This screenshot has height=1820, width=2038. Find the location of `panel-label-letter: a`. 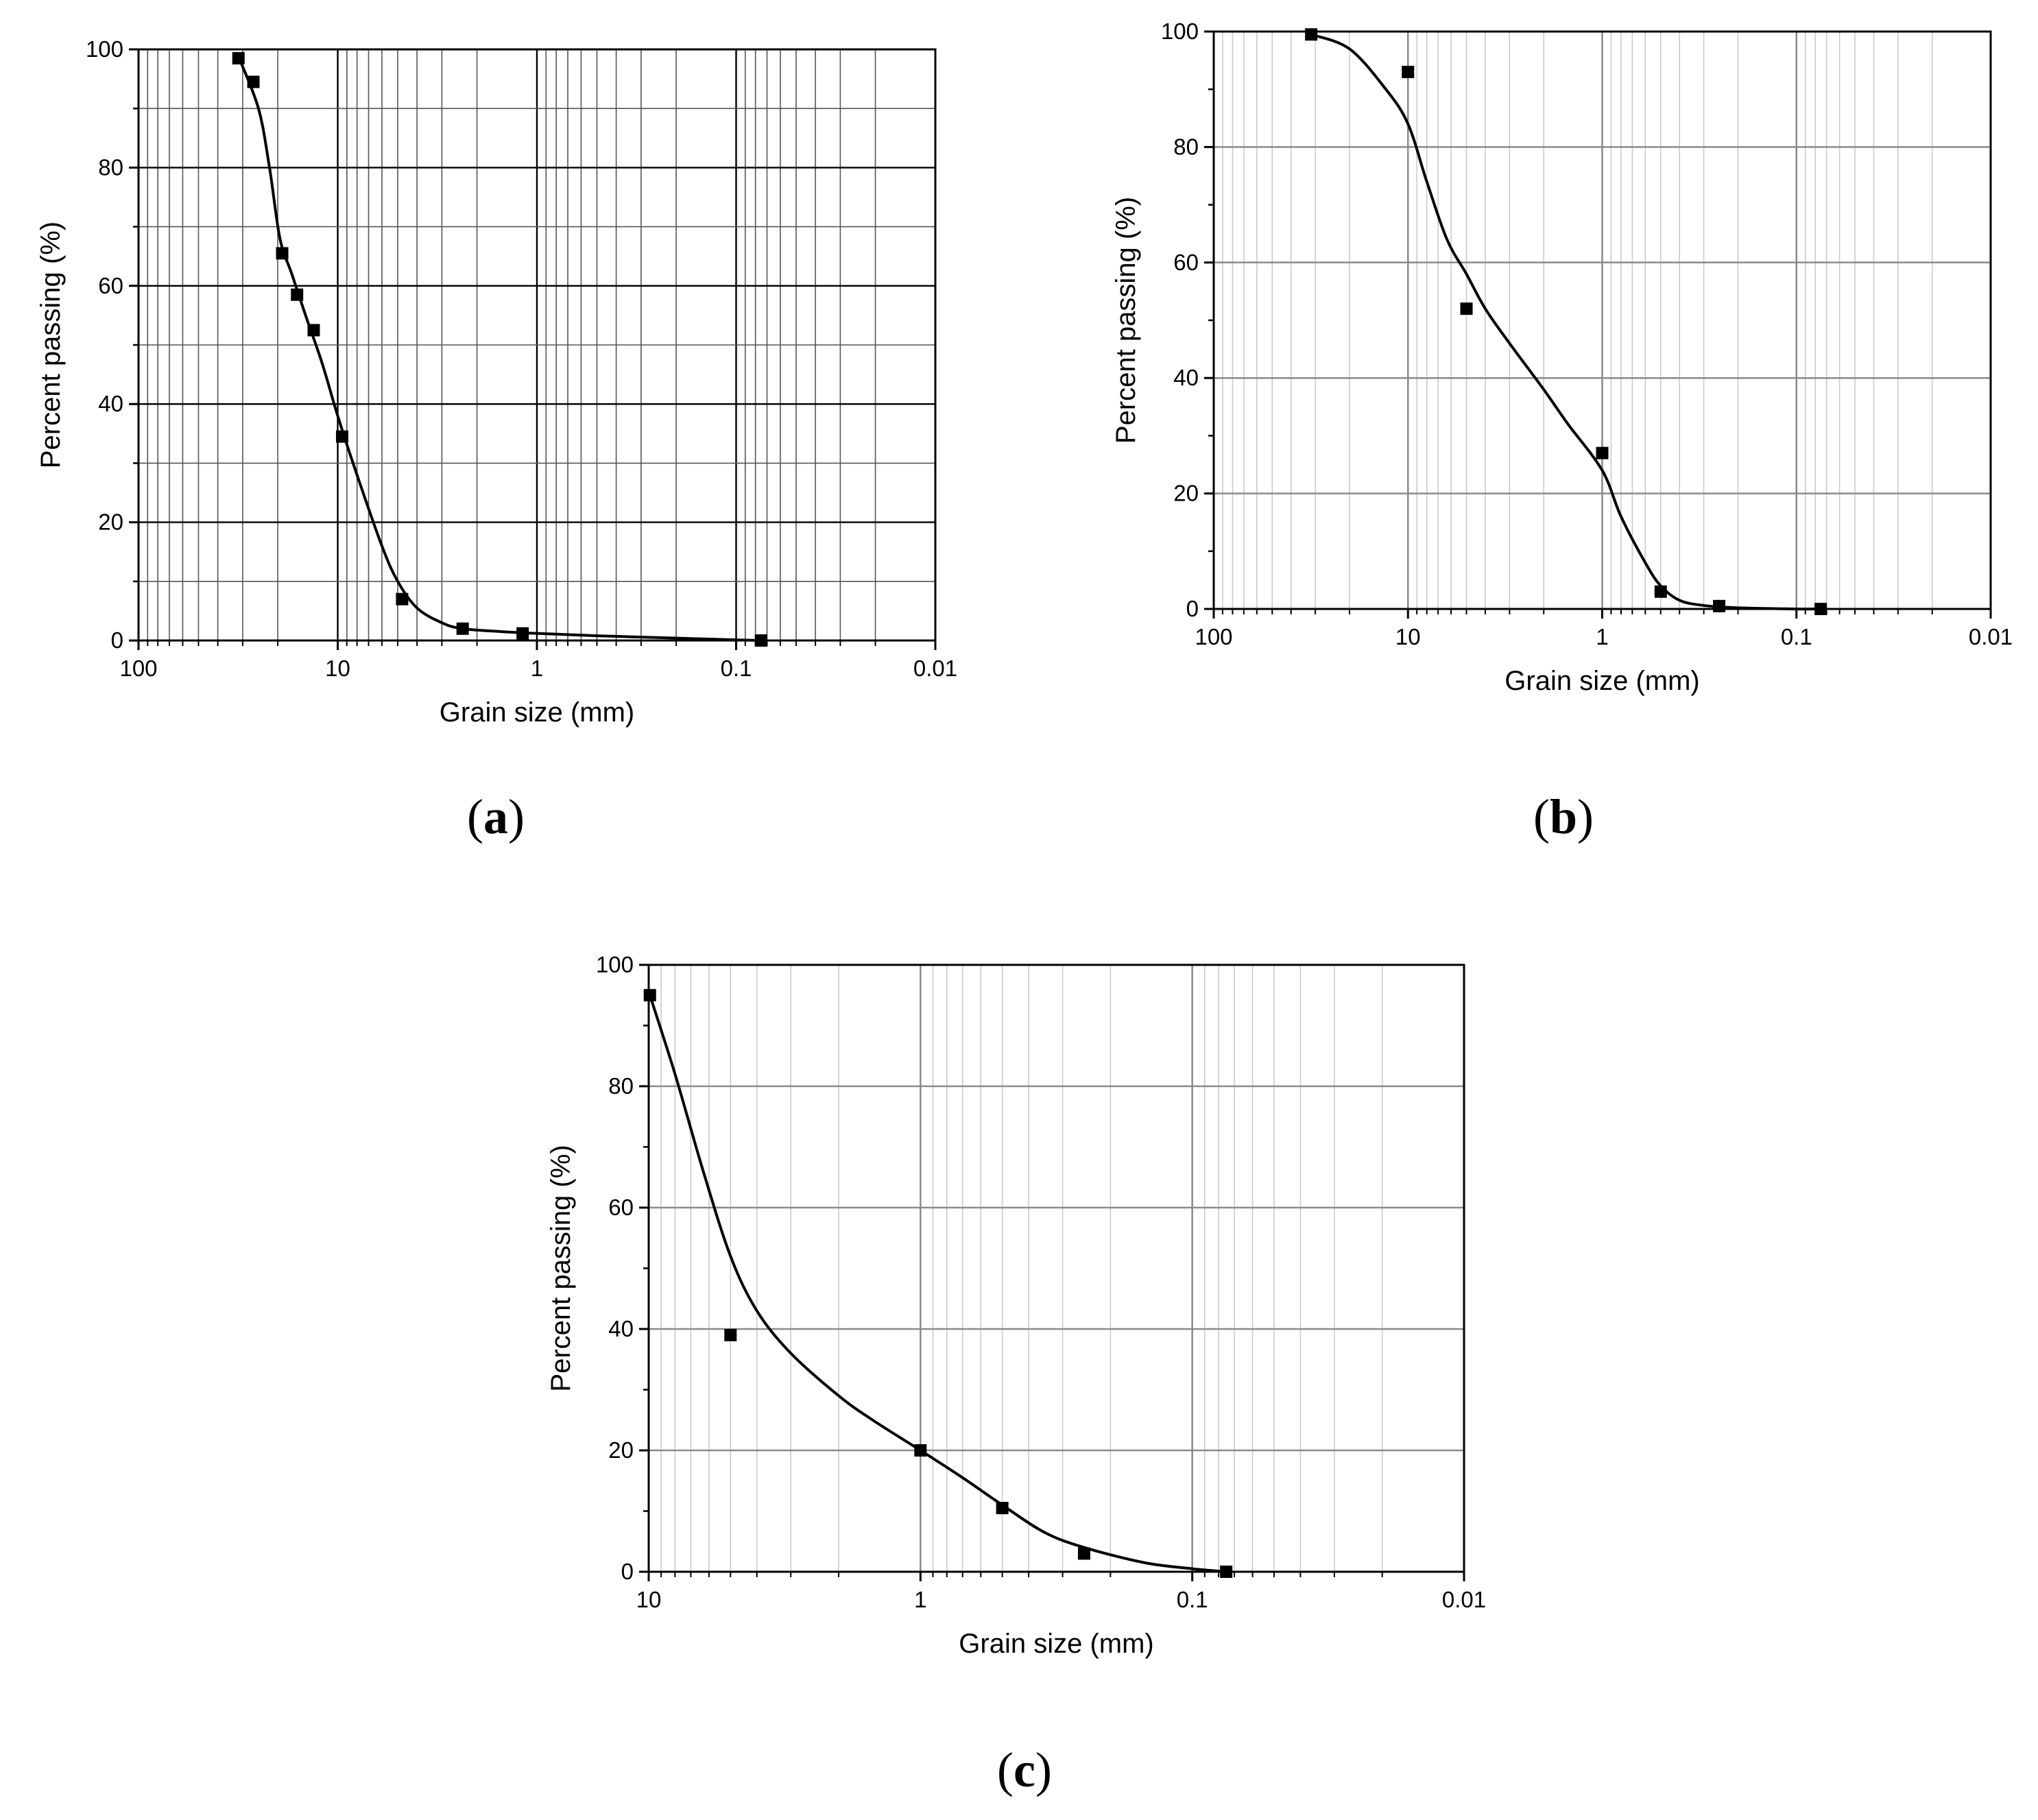

panel-label-letter: a is located at coordinates (496, 816).